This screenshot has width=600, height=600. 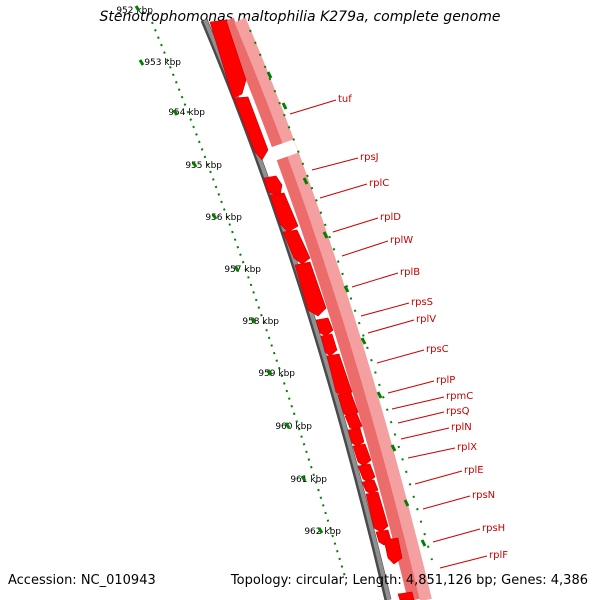 I want to click on gene-label-rpsC: rpsC, so click(x=437, y=349).